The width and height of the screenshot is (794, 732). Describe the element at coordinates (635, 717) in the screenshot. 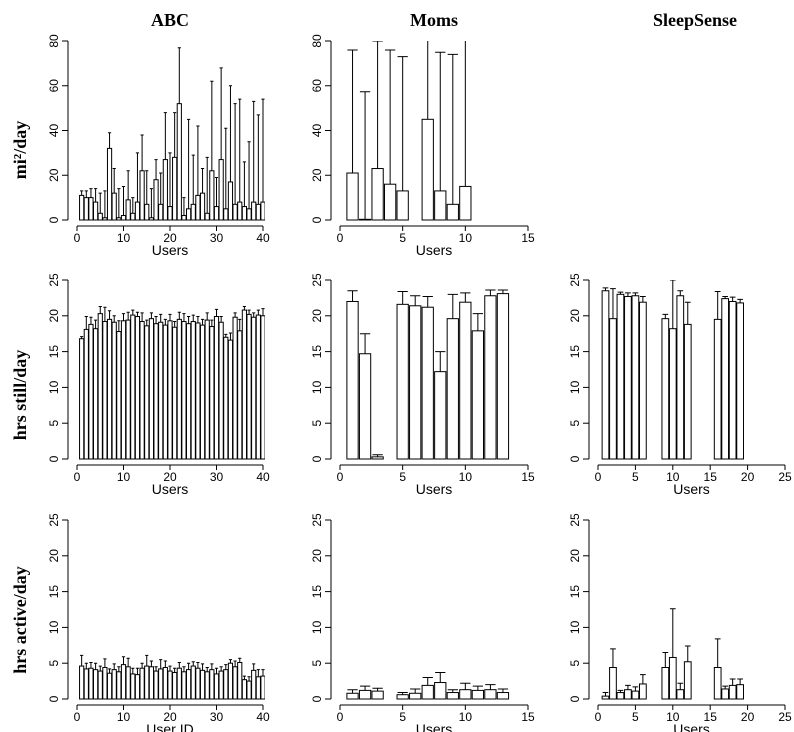

I see `x-tick-label: 5` at that location.